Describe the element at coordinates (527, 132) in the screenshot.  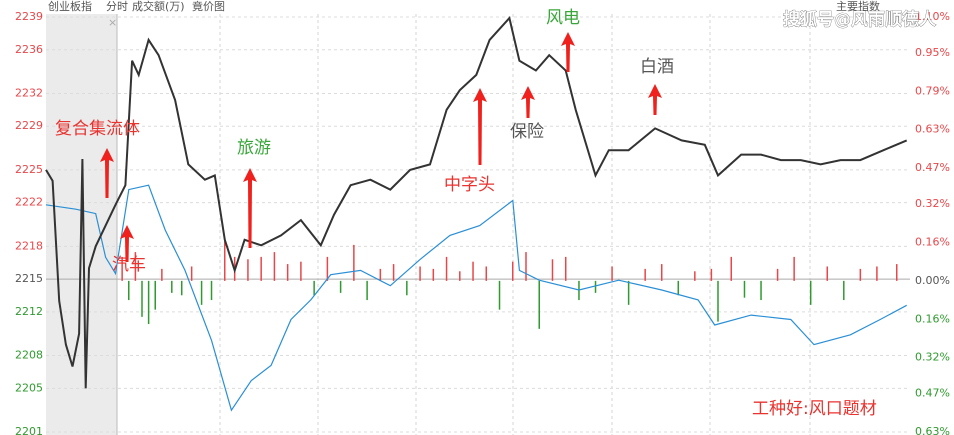
I see `annotation: 保险` at that location.